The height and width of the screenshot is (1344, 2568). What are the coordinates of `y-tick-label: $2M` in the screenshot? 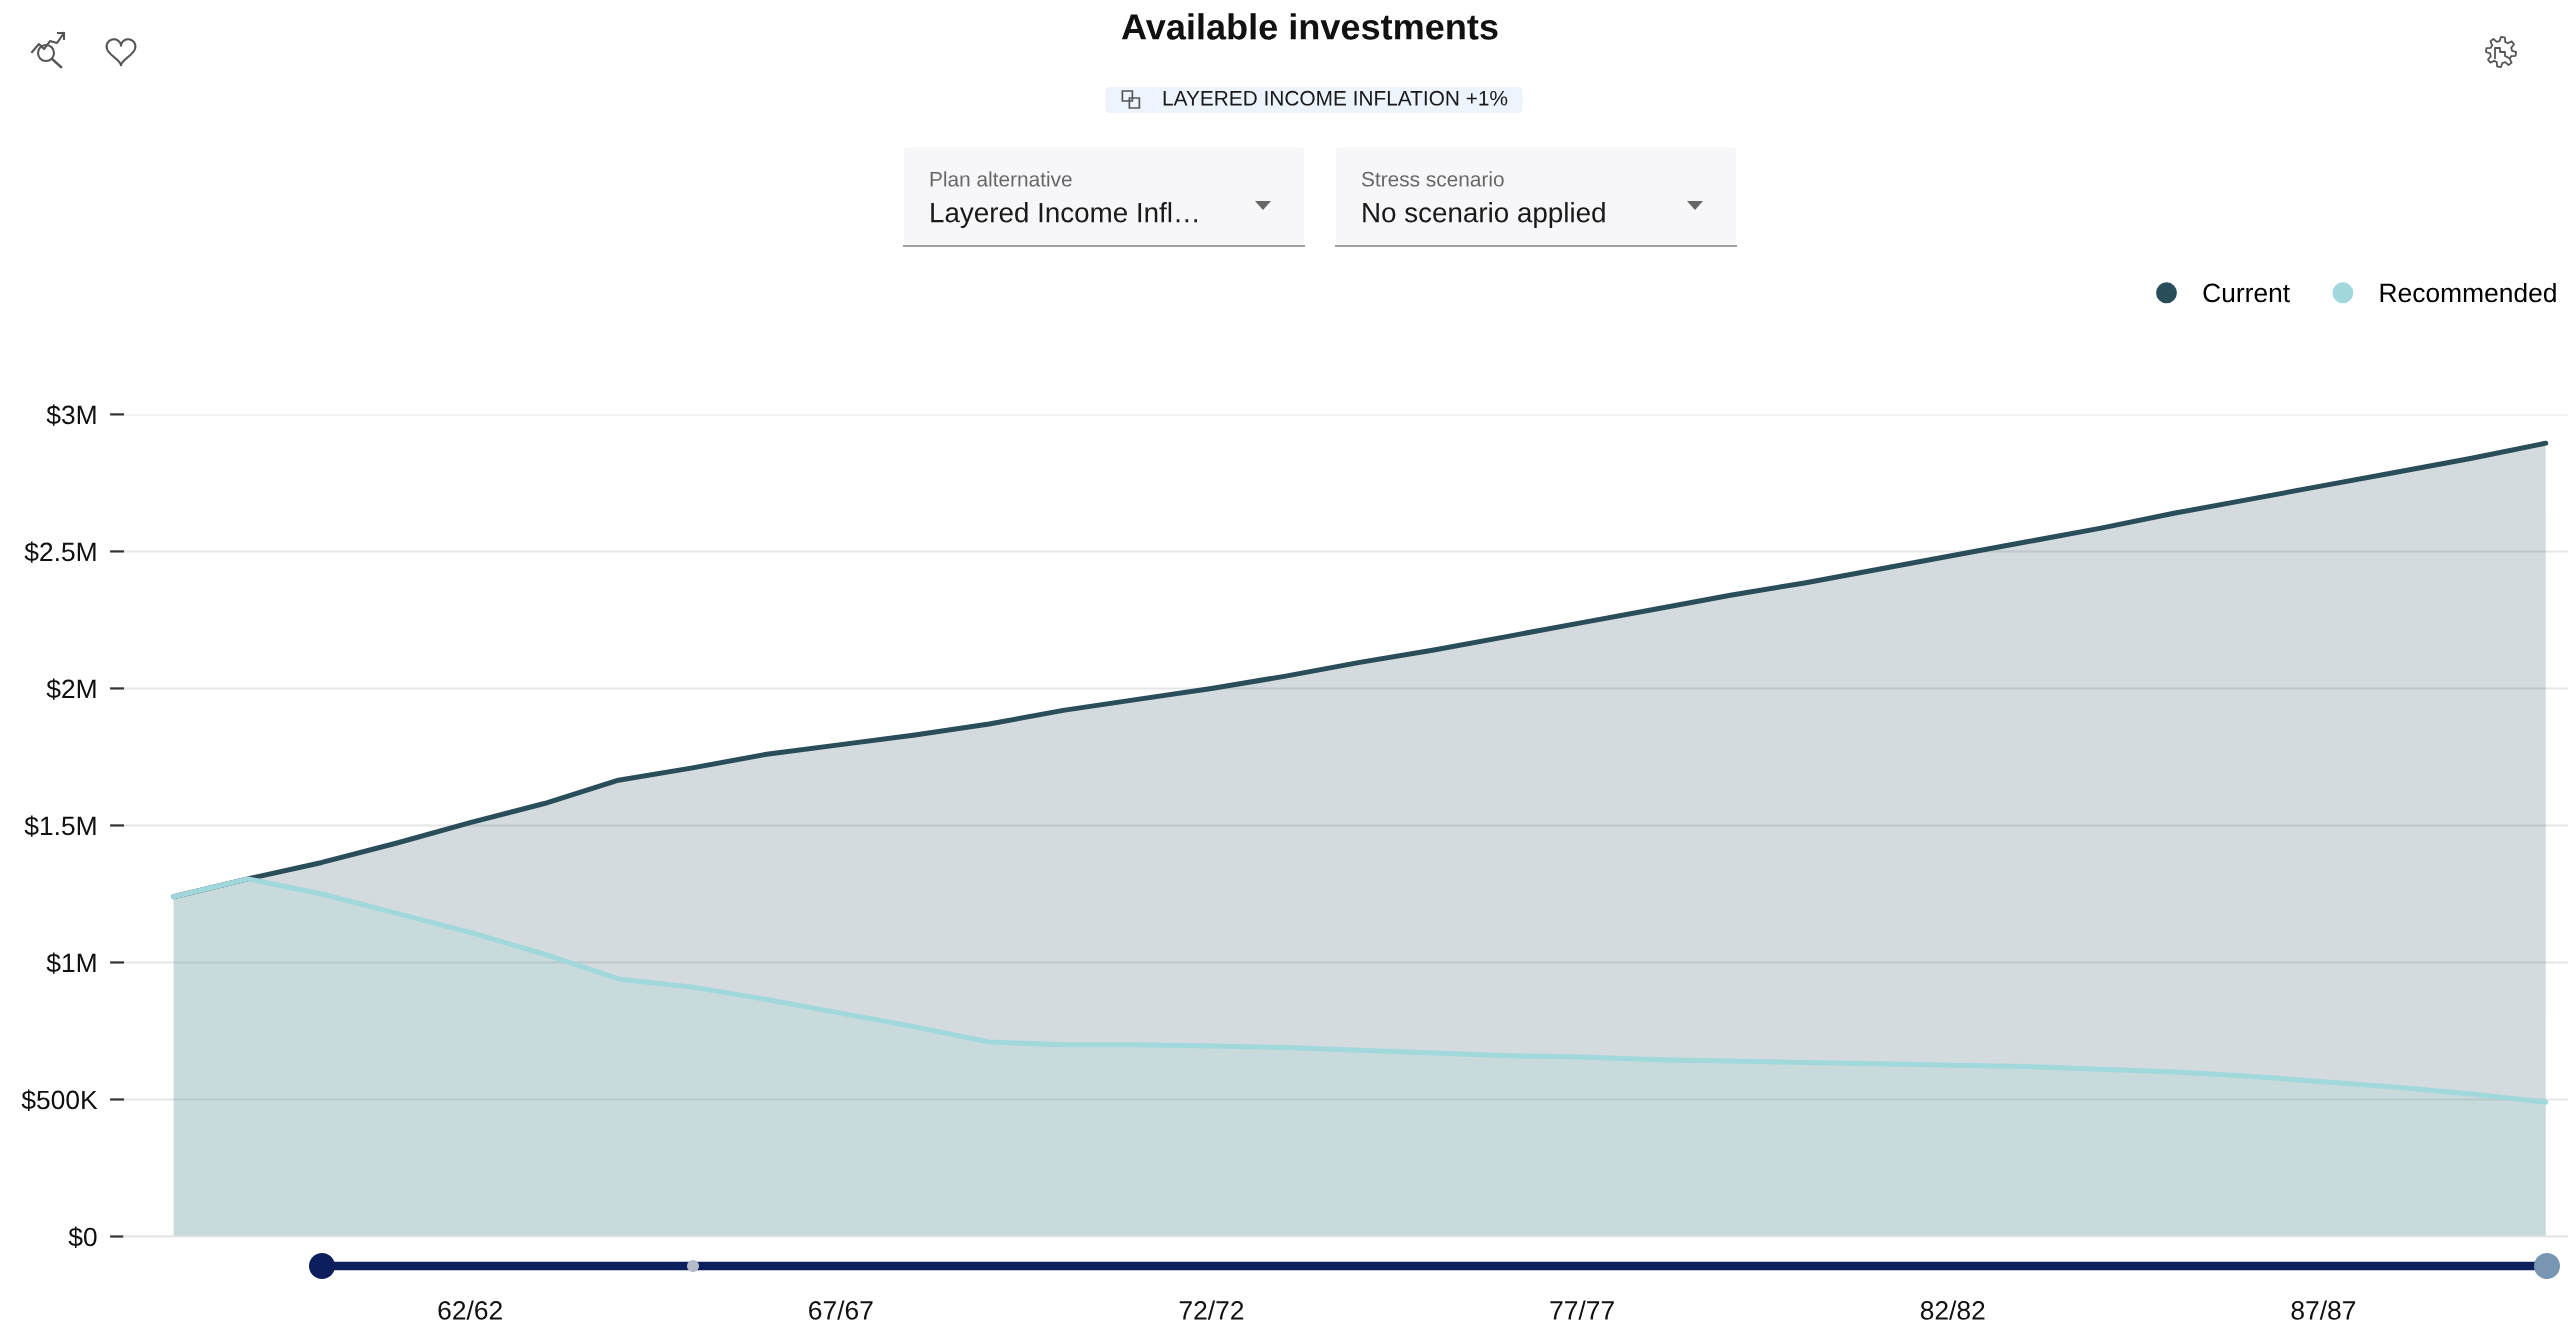 It's located at (71, 689).